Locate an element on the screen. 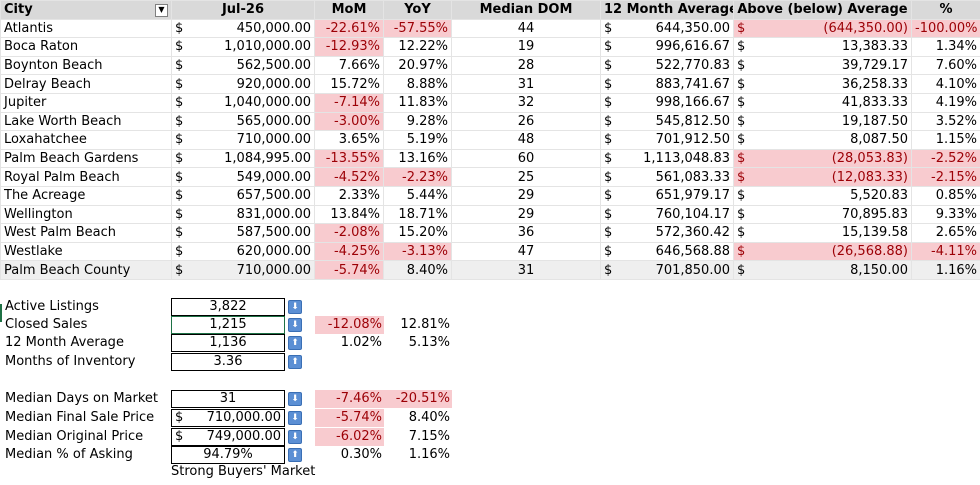 The height and width of the screenshot is (485, 980). above-below-cell: $ (26,568.88) is located at coordinates (822, 251).